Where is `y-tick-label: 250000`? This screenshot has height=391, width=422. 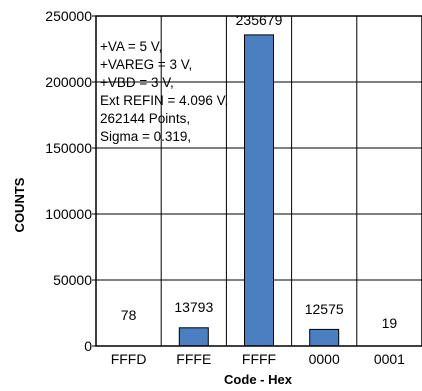
y-tick-label: 250000 is located at coordinates (68, 16).